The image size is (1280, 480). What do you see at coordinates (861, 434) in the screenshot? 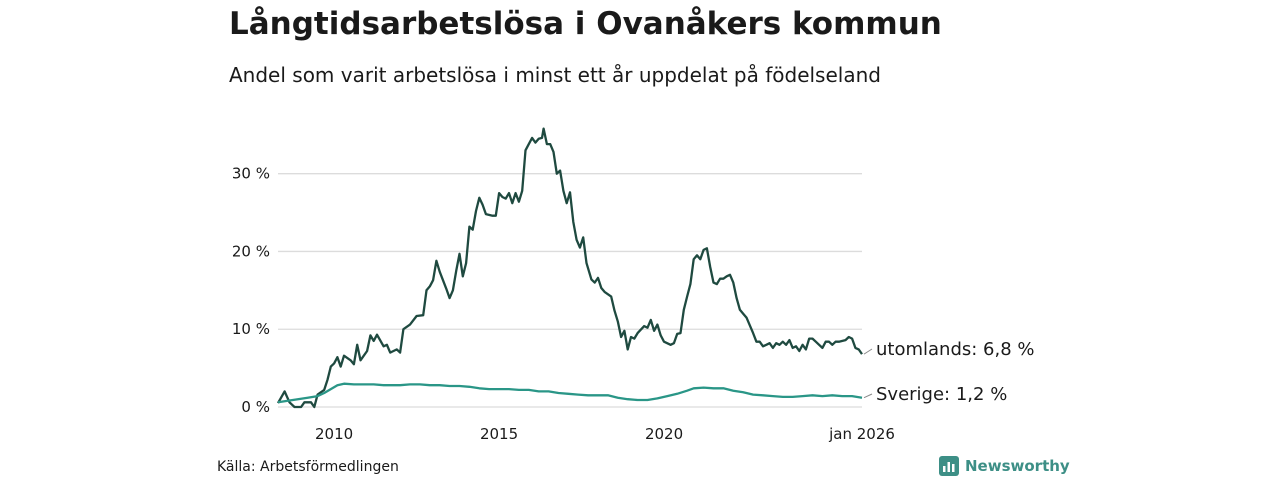
I see `x-tick-label: jan 2026` at bounding box center [861, 434].